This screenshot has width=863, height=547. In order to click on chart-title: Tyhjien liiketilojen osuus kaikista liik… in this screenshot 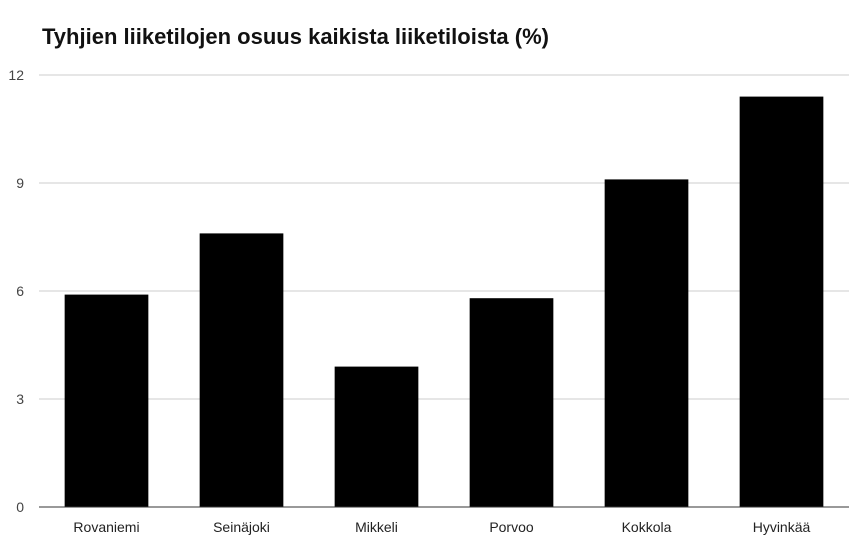, I will do `click(295, 36)`.